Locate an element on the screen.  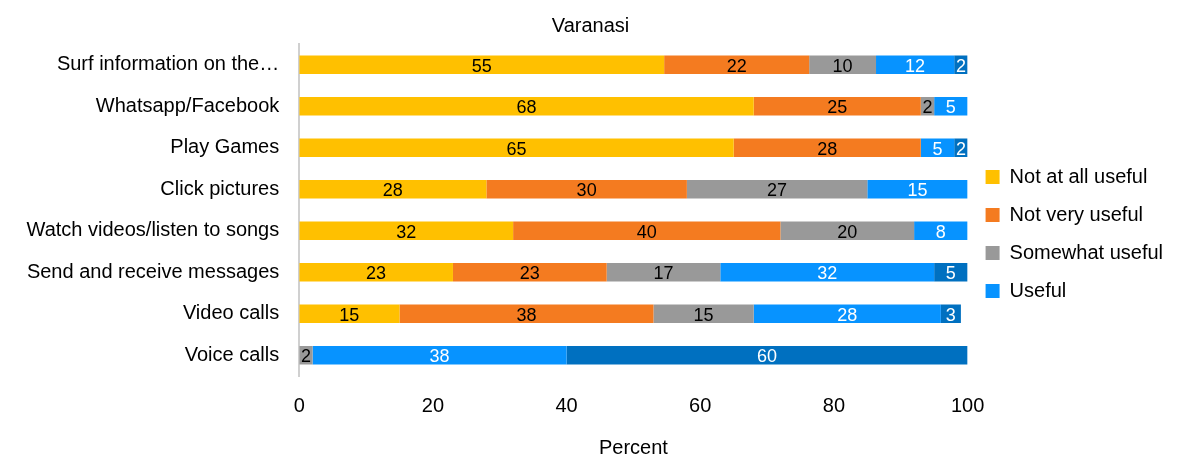
data-label: 40 is located at coordinates (646, 231).